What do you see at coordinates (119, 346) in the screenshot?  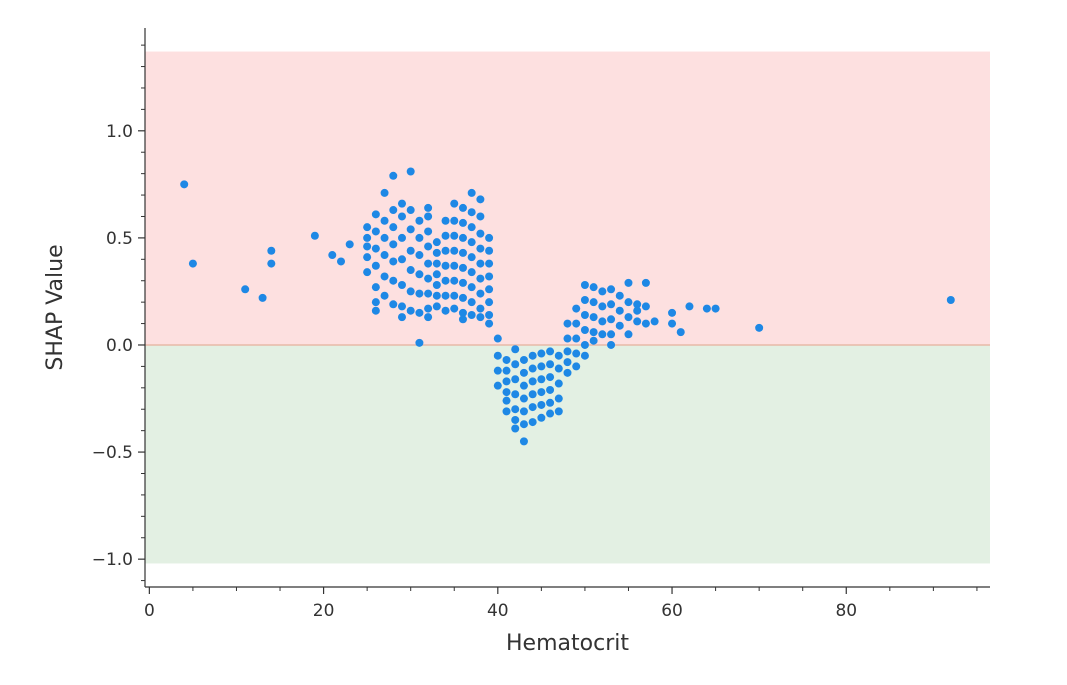 I see `y-tick-label: 0.0` at bounding box center [119, 346].